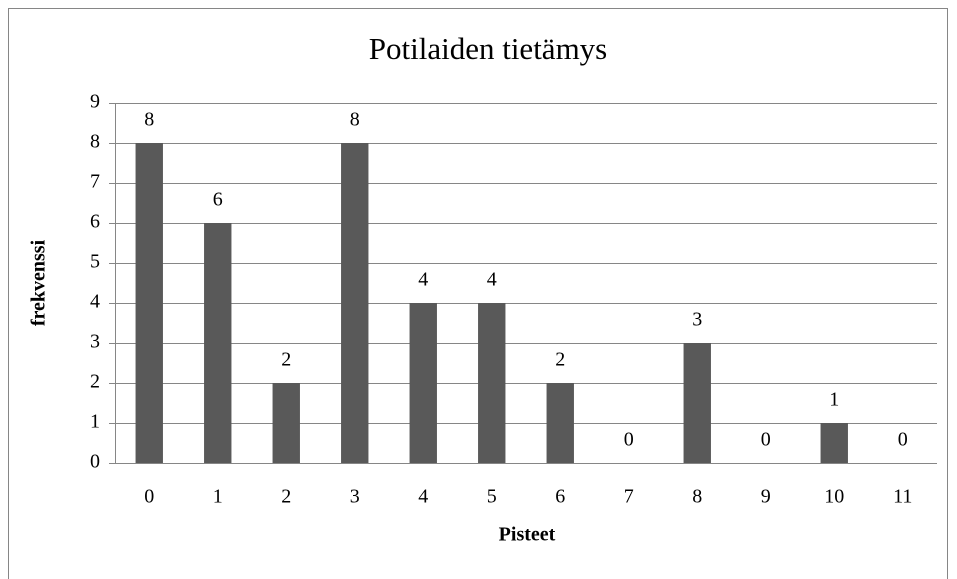  Describe the element at coordinates (95, 342) in the screenshot. I see `y-tick-label: 3` at that location.